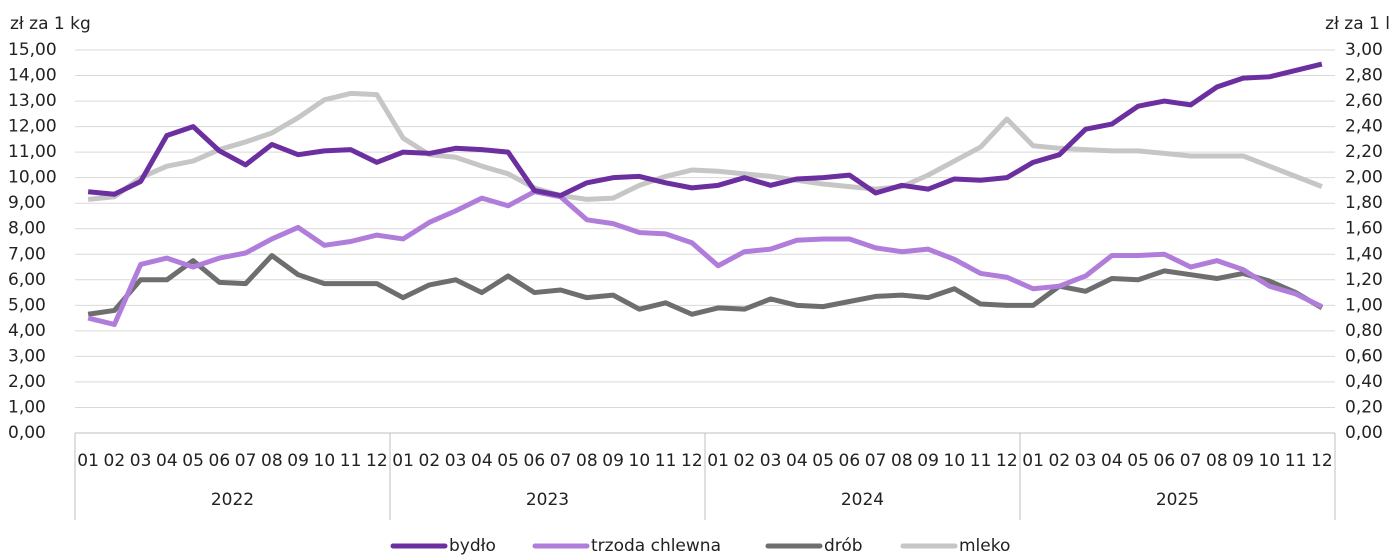 This screenshot has height=557, width=1397. I want to click on y-axis-label: zł za 1 kg, so click(50, 24).